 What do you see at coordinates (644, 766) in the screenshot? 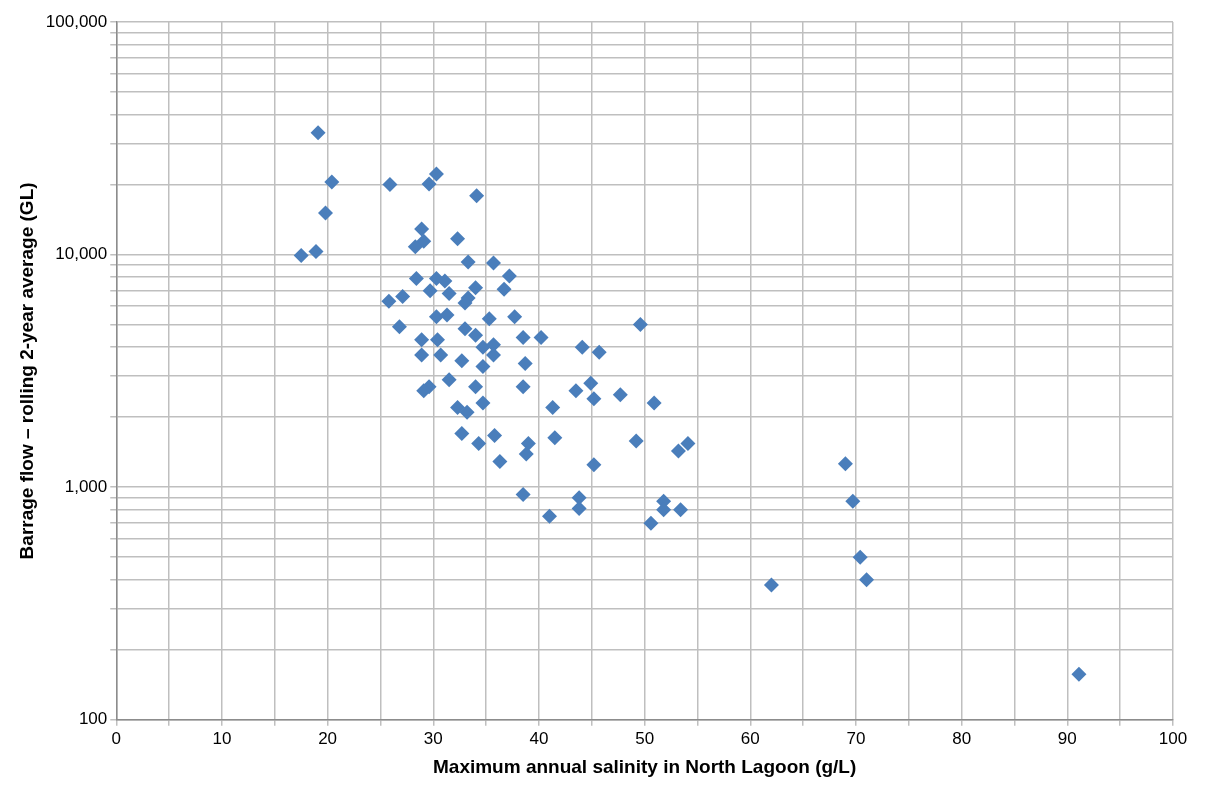
I see `x-axis-title: Maximum annual salinity in North Lagoon (g/L)` at bounding box center [644, 766].